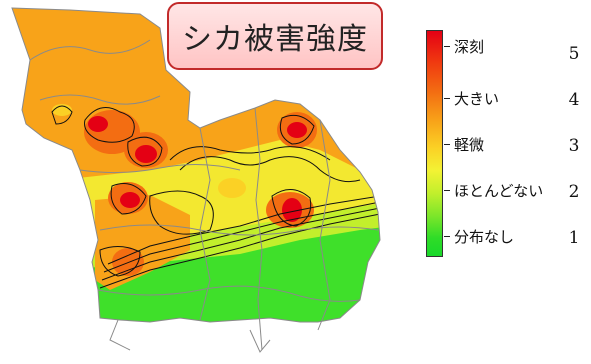 Image resolution: width=591 pixels, height=364 pixels. What do you see at coordinates (469, 145) in the screenshot?
I see `legend-label-minor: 軽微` at bounding box center [469, 145].